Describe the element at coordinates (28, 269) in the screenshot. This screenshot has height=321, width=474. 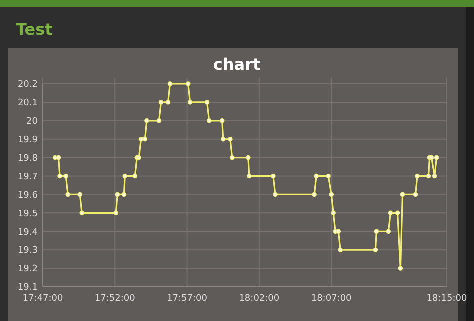
I see `y-tick-label: 19.2` at that location.